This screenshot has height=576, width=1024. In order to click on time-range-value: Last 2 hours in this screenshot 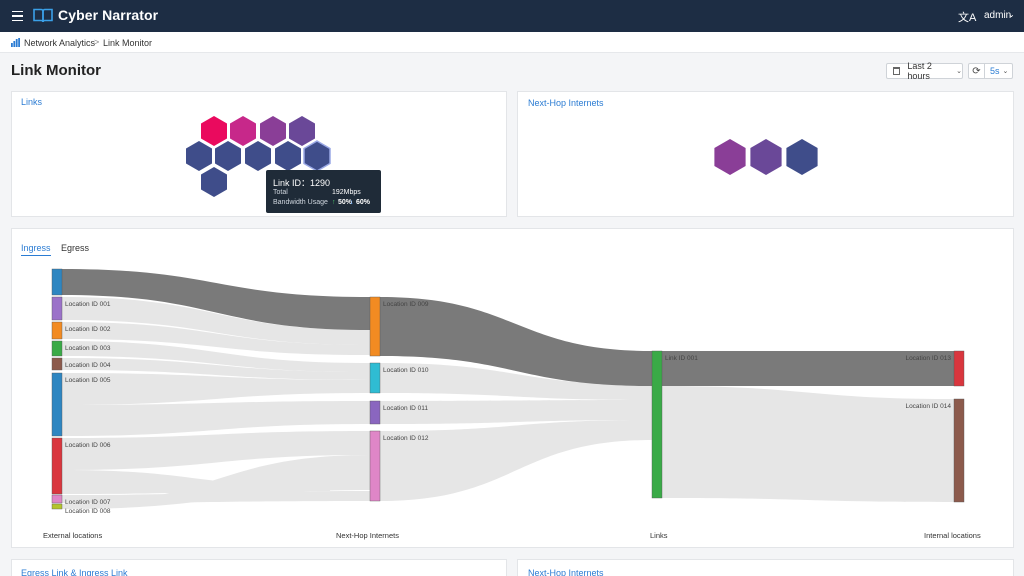, I will do `click(919, 71)`.